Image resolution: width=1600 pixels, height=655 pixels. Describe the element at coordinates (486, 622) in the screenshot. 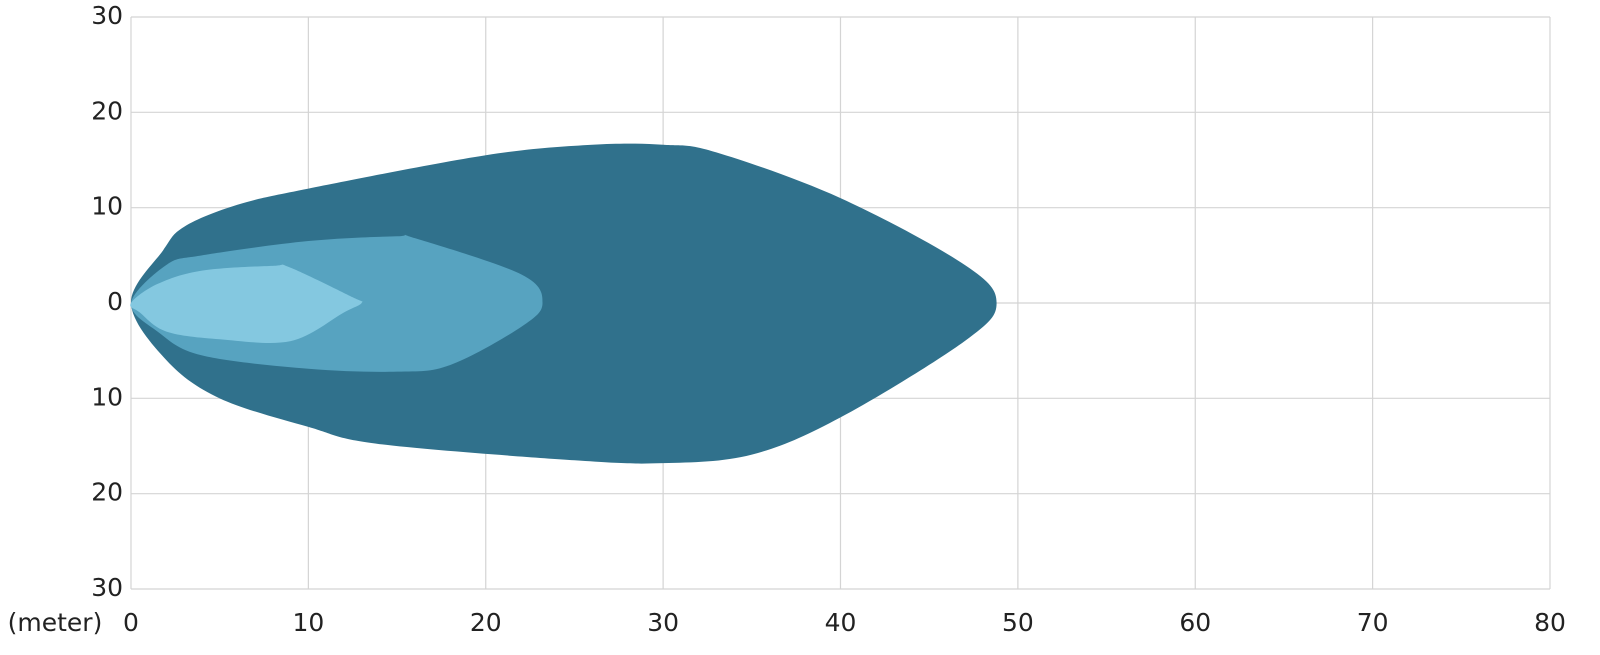

I see `x-tick-label: 20` at that location.